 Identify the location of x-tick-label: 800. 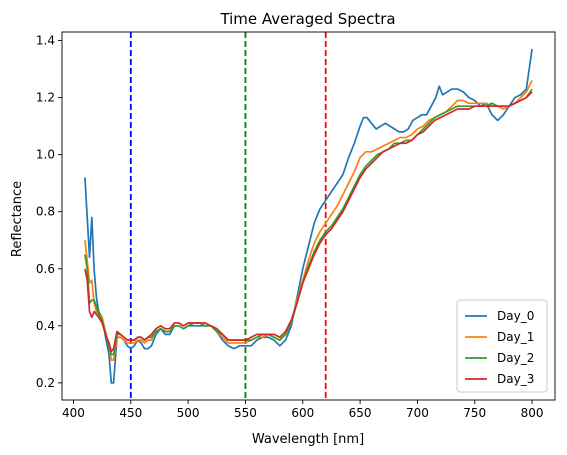
(532, 413).